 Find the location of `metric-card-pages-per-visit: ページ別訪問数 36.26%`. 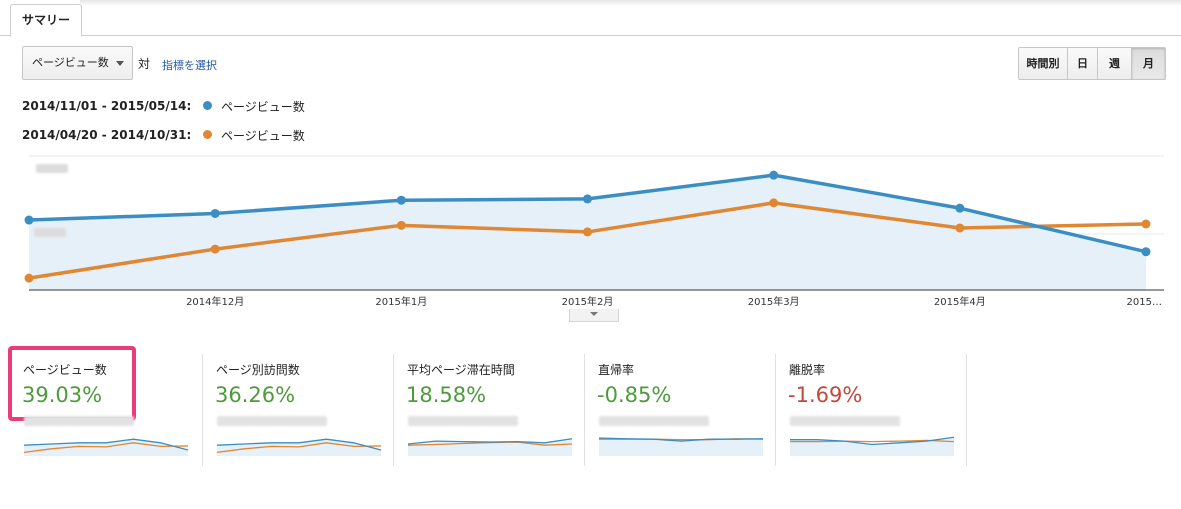

metric-card-pages-per-visit: ページ別訪問数 36.26% is located at coordinates (298, 408).